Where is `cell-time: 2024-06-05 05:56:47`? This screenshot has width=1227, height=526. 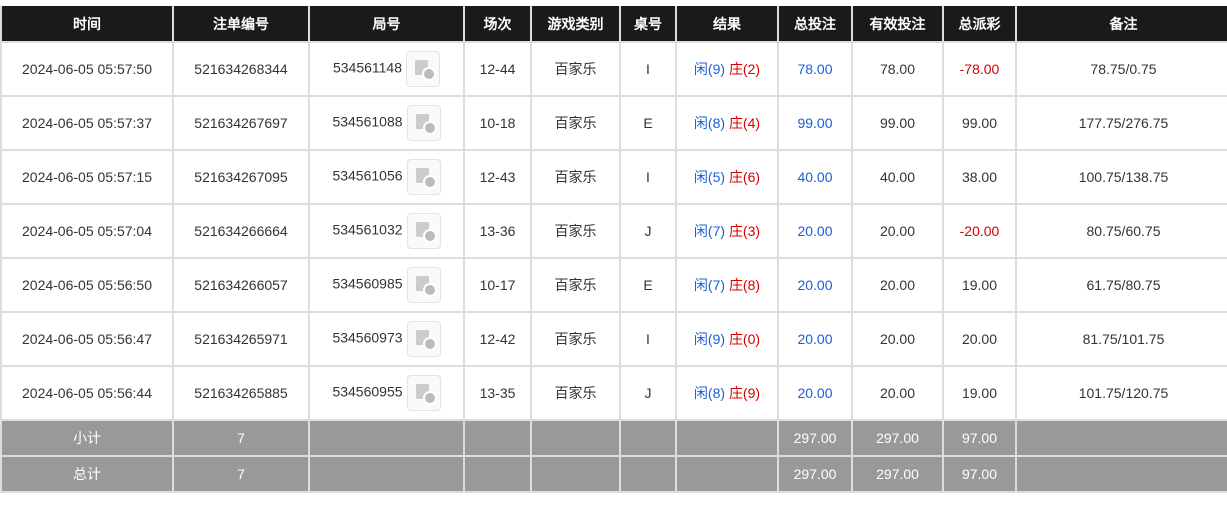 cell-time: 2024-06-05 05:56:47 is located at coordinates (87, 339).